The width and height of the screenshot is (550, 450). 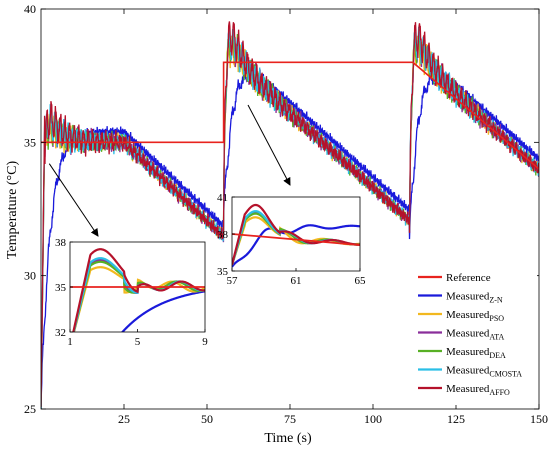 I want to click on x-tick-label: 125, so click(x=456, y=419).